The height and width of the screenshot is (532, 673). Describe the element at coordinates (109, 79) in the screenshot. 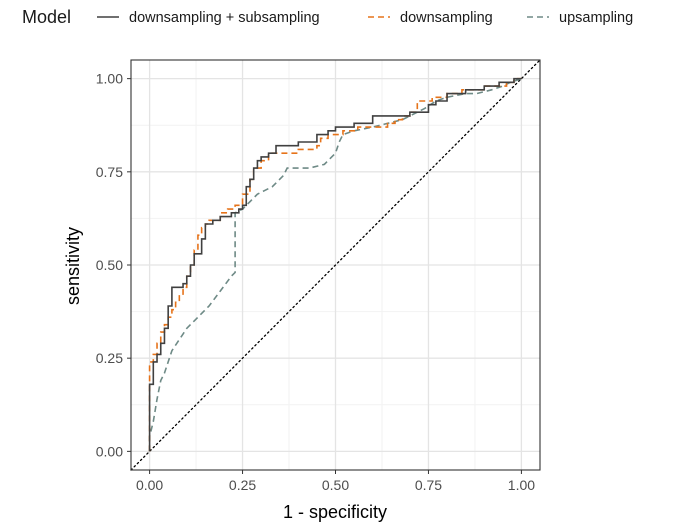

I see `y-tick-label: 1.00` at that location.